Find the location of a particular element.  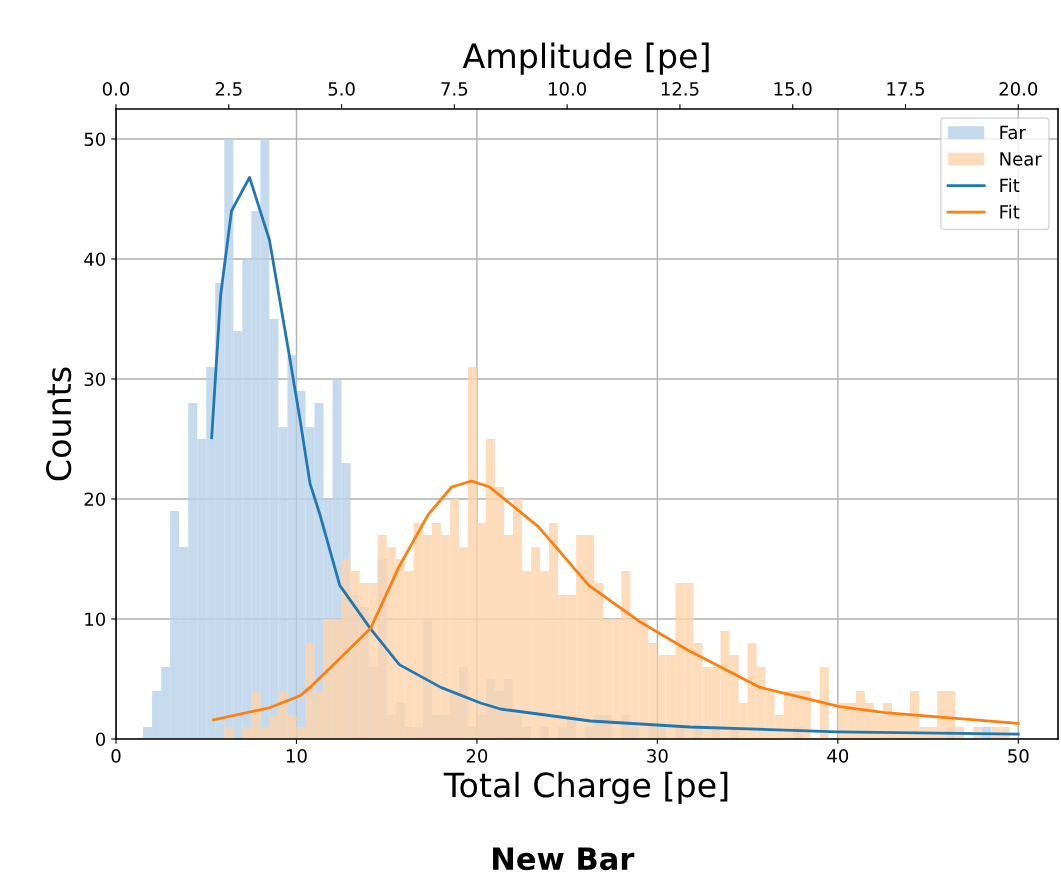

x2-tick-label: 10.0 is located at coordinates (568, 89).